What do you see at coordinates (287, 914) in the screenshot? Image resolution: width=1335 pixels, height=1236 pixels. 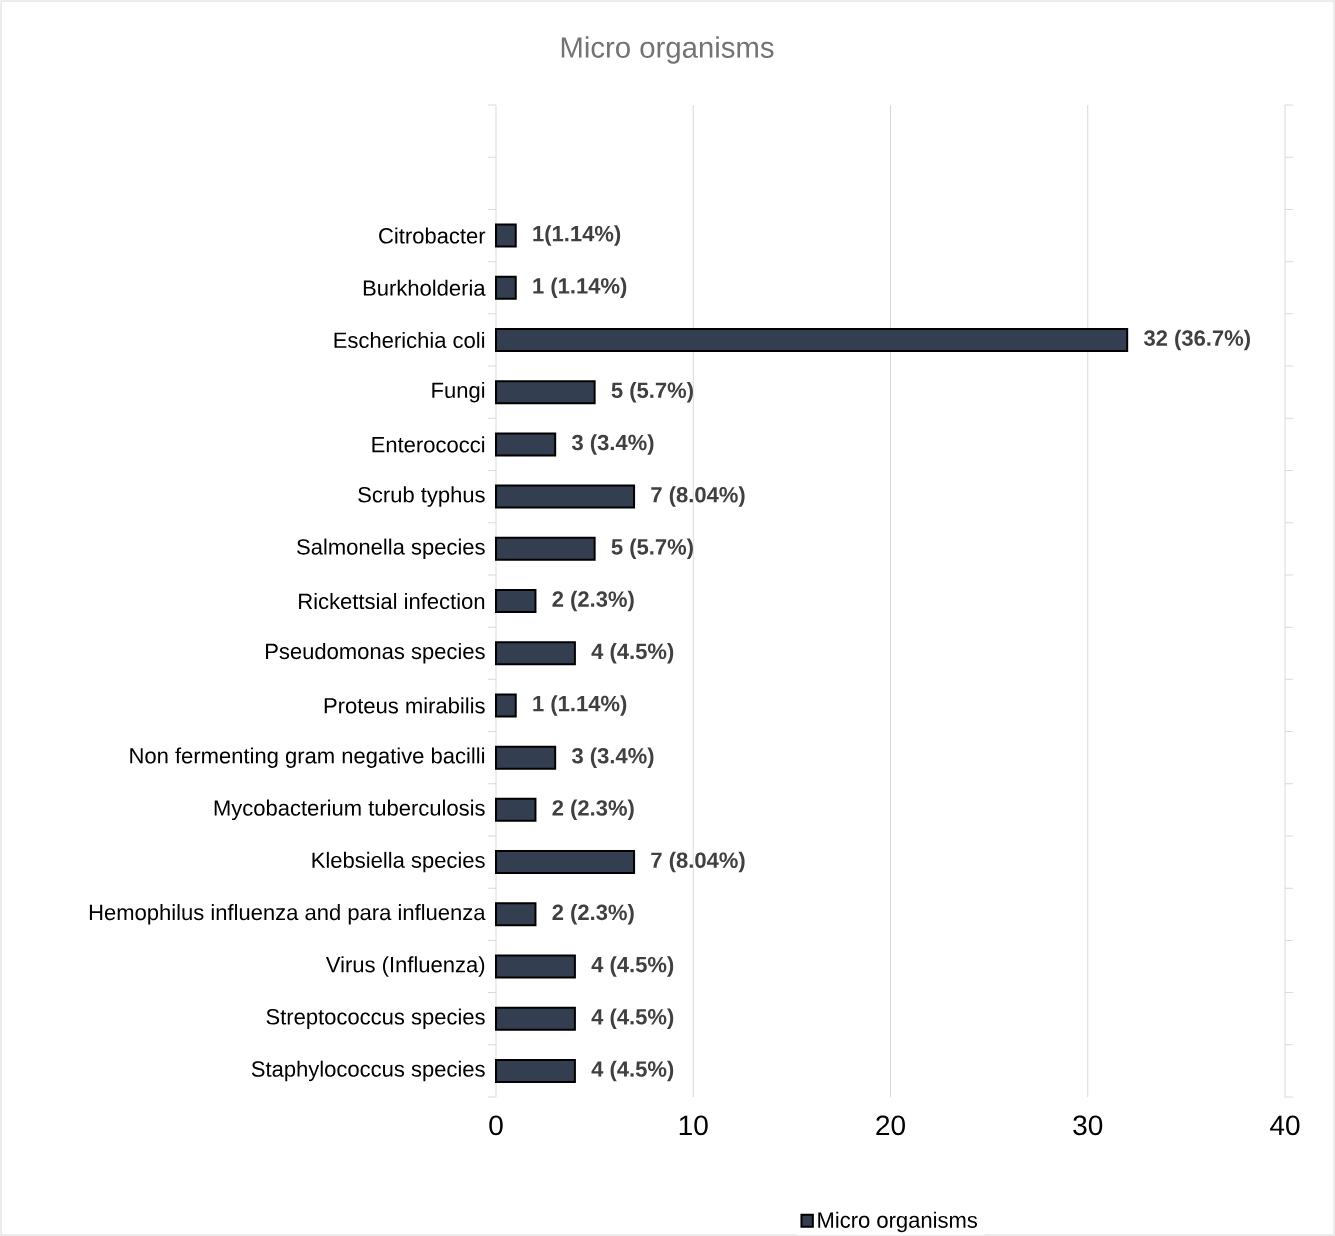 I see `y-tick-label: Hemophilus influenza and para influenza` at bounding box center [287, 914].